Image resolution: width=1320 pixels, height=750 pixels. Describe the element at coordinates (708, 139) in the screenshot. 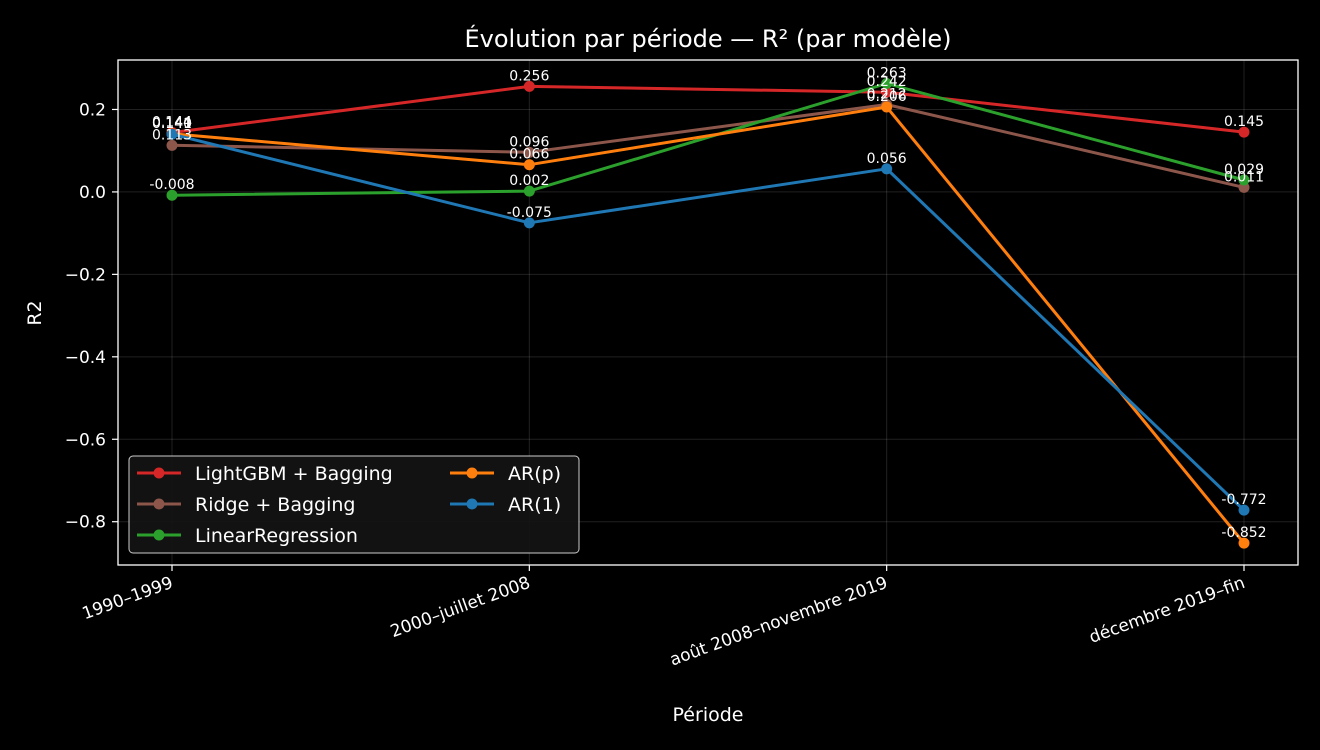

I see `series-line-linearregression` at that location.